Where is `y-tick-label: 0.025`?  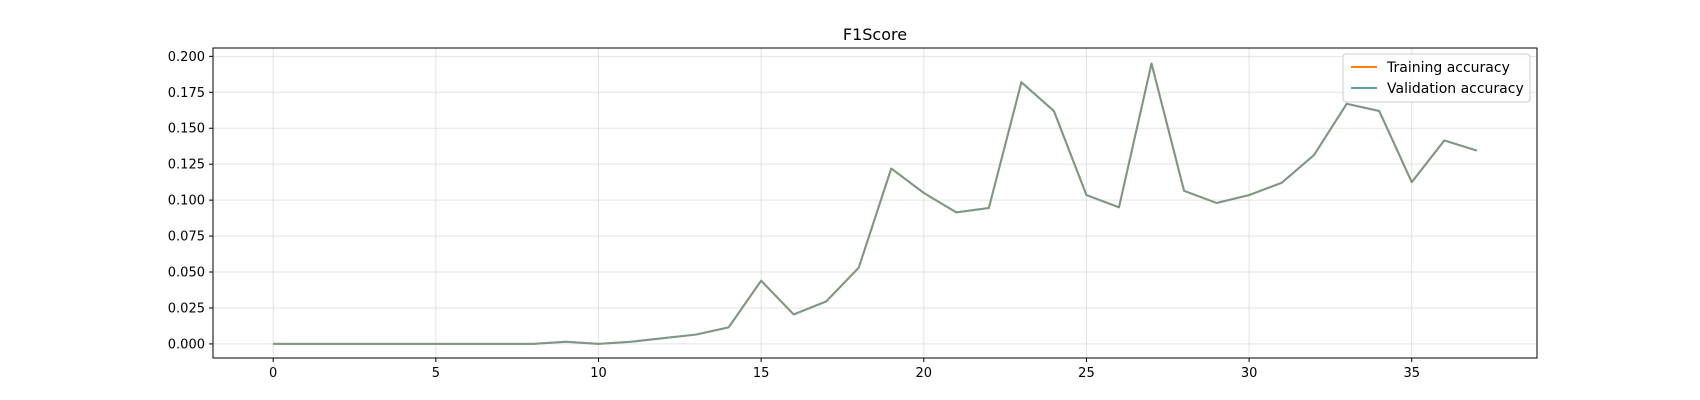
y-tick-label: 0.025 is located at coordinates (186, 308).